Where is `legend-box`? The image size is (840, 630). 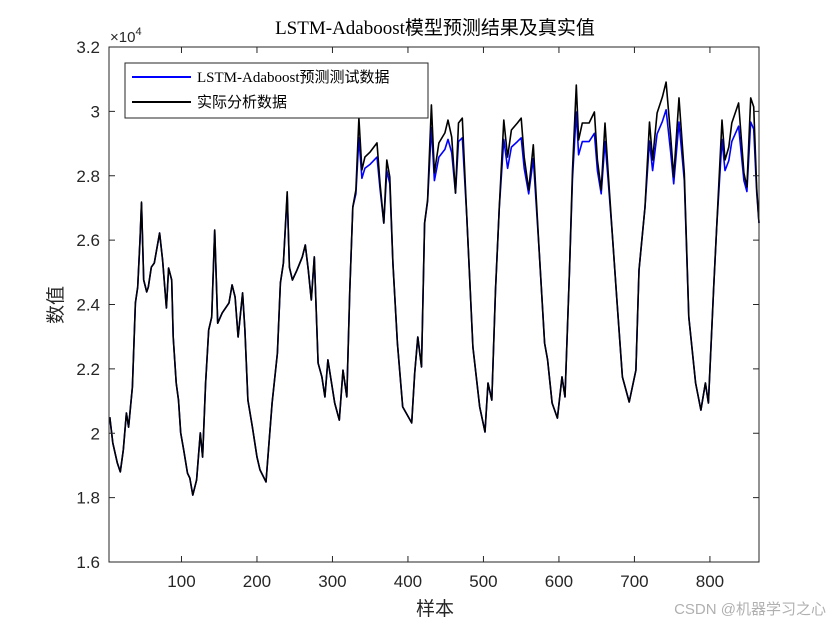
legend-box is located at coordinates (276, 90).